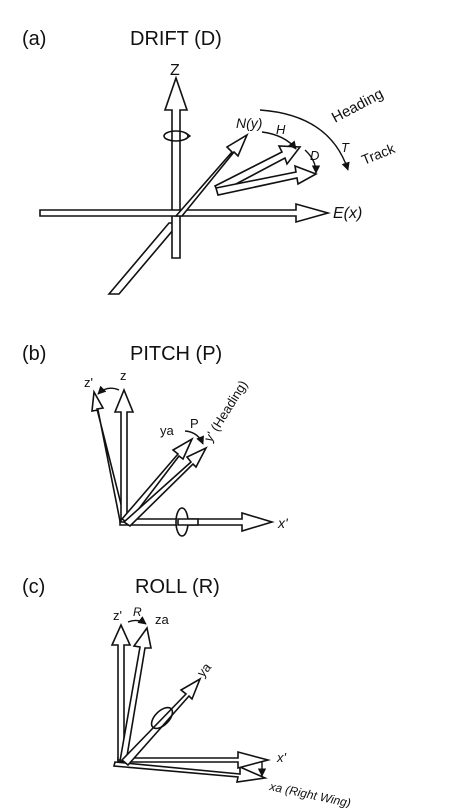 Image resolution: width=456 pixels, height=808 pixels. Describe the element at coordinates (176, 354) in the screenshot. I see `panel-b-title: PITCH (P)` at that location.